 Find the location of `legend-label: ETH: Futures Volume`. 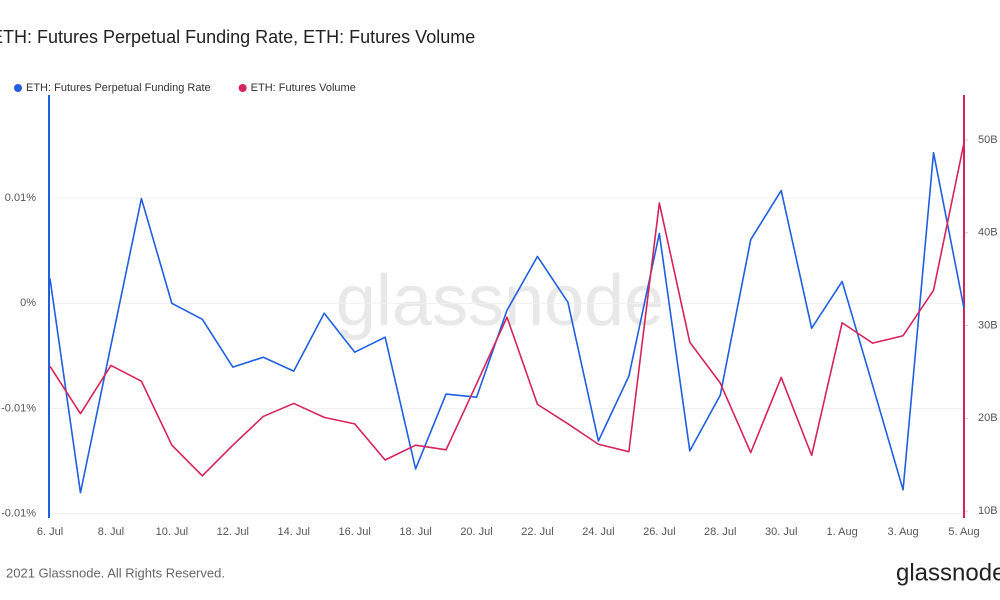

legend-label: ETH: Futures Volume is located at coordinates (303, 88).